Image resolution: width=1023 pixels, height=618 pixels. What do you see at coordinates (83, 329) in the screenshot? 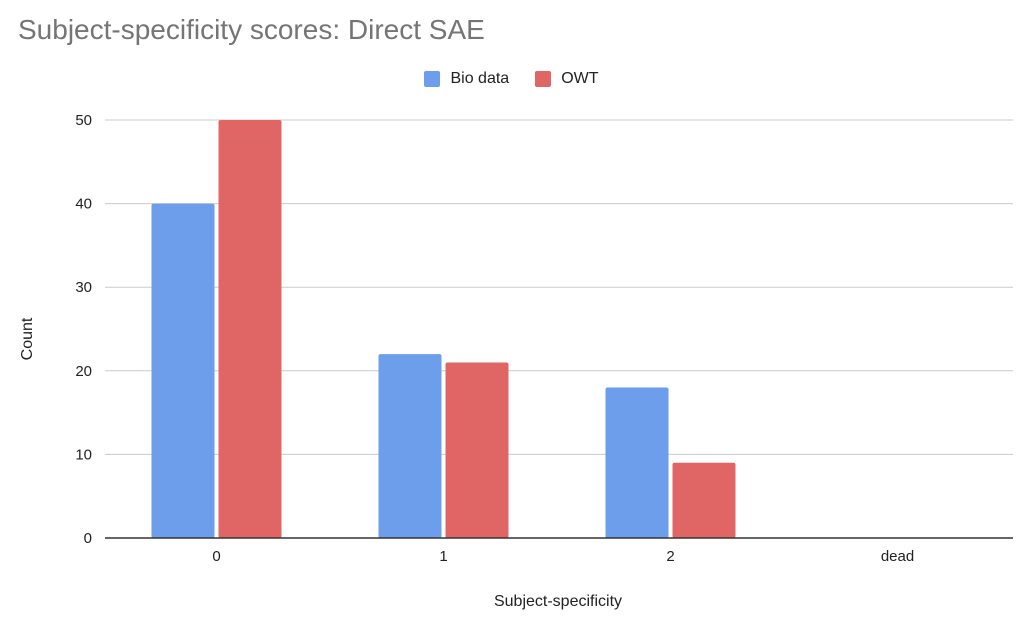
I see `y-tick-labels: 0 10 20 30 40 50` at bounding box center [83, 329].